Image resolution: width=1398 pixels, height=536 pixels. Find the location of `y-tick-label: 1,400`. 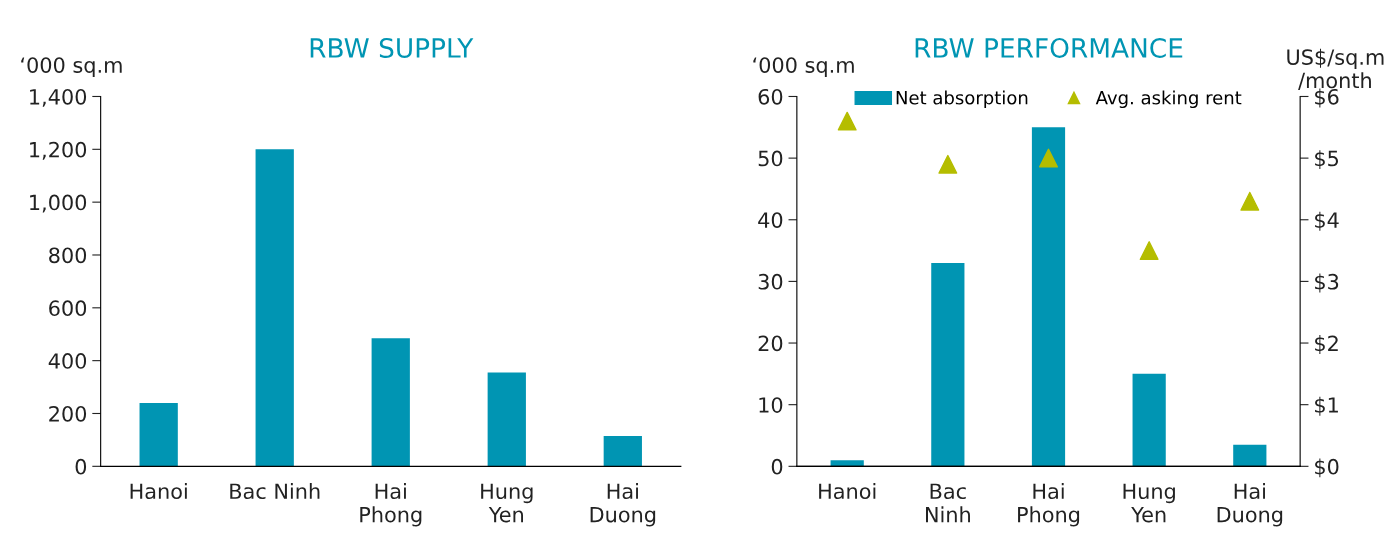

y-tick-label: 1,400 is located at coordinates (58, 97).